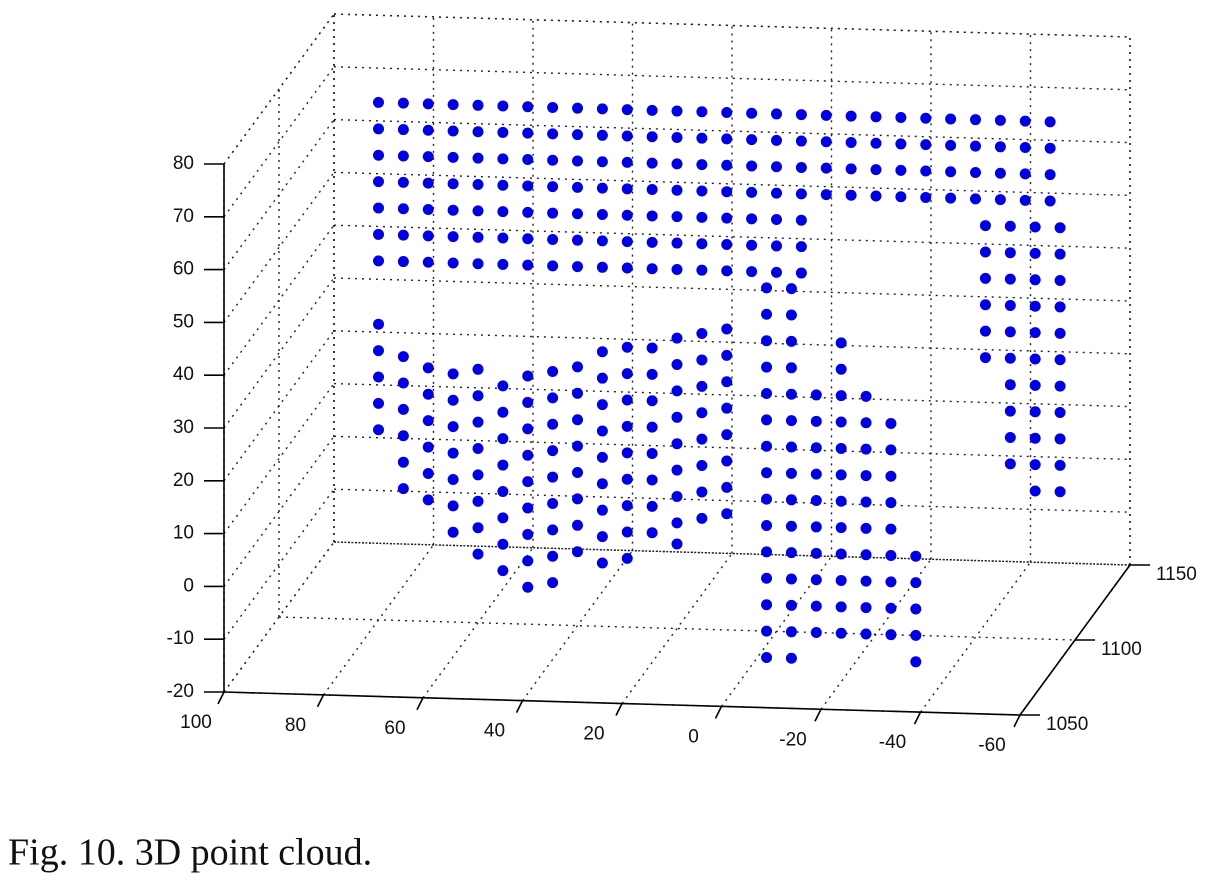 The image size is (1212, 886). Describe the element at coordinates (183, 480) in the screenshot. I see `z-tick-label: 20` at that location.